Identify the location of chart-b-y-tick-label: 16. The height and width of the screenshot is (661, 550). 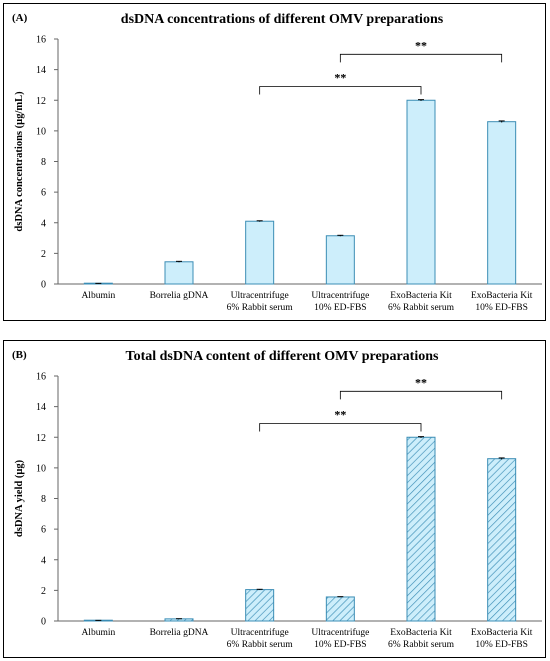
(41, 377).